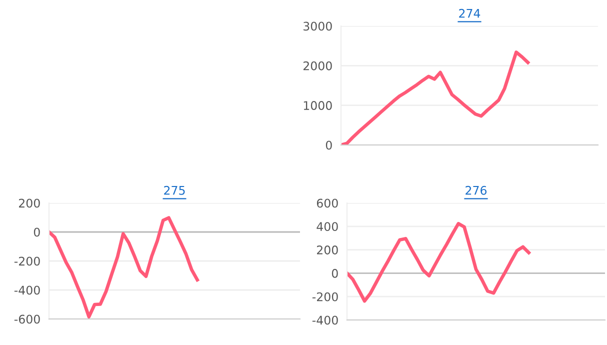 The width and height of the screenshot is (607, 345). What do you see at coordinates (327, 227) in the screenshot?
I see `y-tick-label: 400` at bounding box center [327, 227].